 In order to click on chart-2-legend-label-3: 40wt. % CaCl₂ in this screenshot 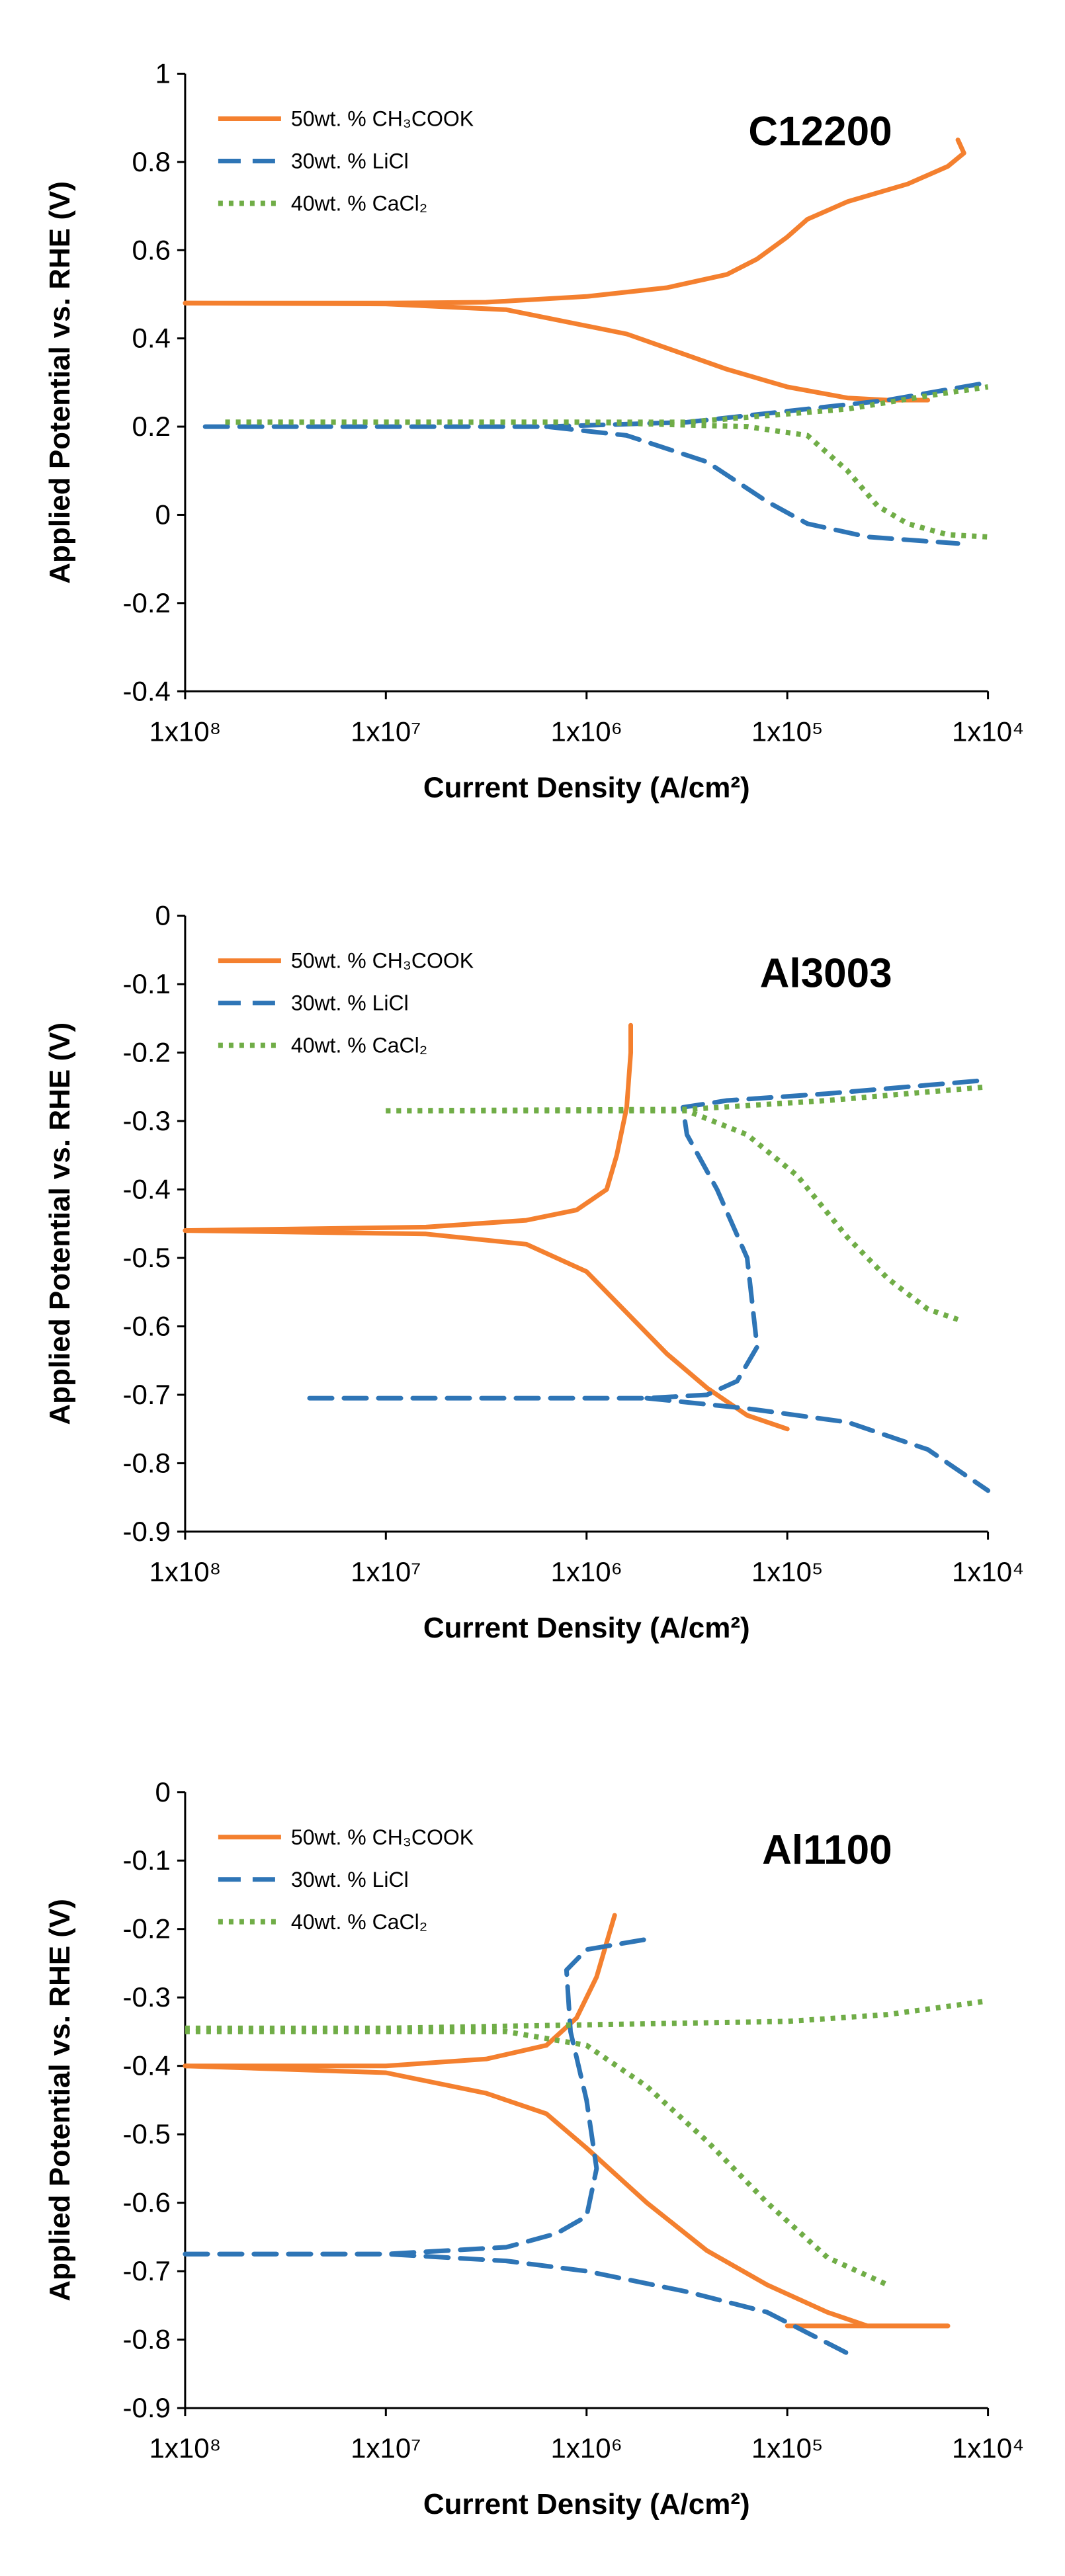, I will do `click(359, 1046)`.